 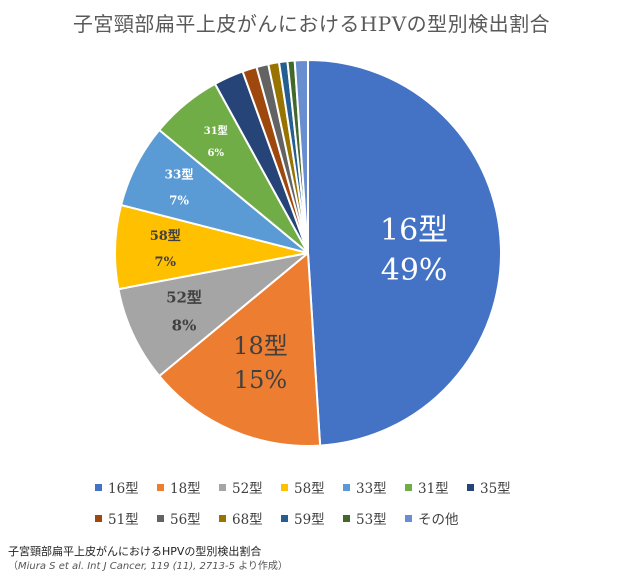 I want to click on slice-name-label-3: 58型, so click(x=165, y=236).